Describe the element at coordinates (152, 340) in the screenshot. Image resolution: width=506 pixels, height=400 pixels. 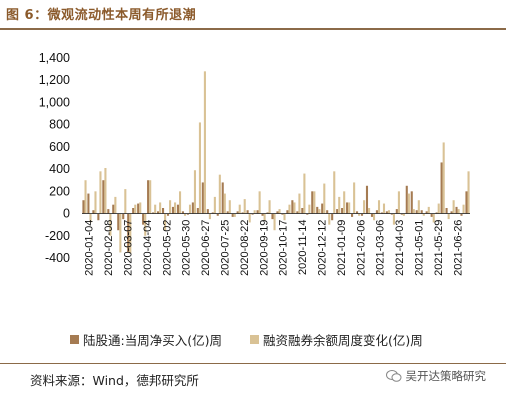
I see `legend-label-north-flow: 陆股通:当周净买入(亿)周` at that location.